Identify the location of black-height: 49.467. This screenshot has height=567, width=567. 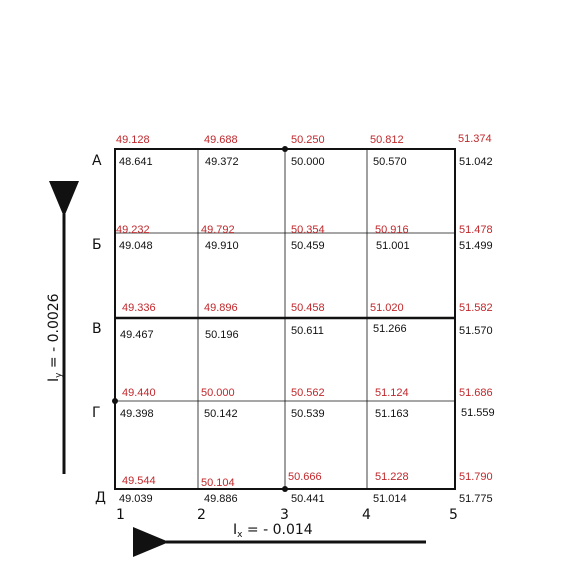
(137, 335).